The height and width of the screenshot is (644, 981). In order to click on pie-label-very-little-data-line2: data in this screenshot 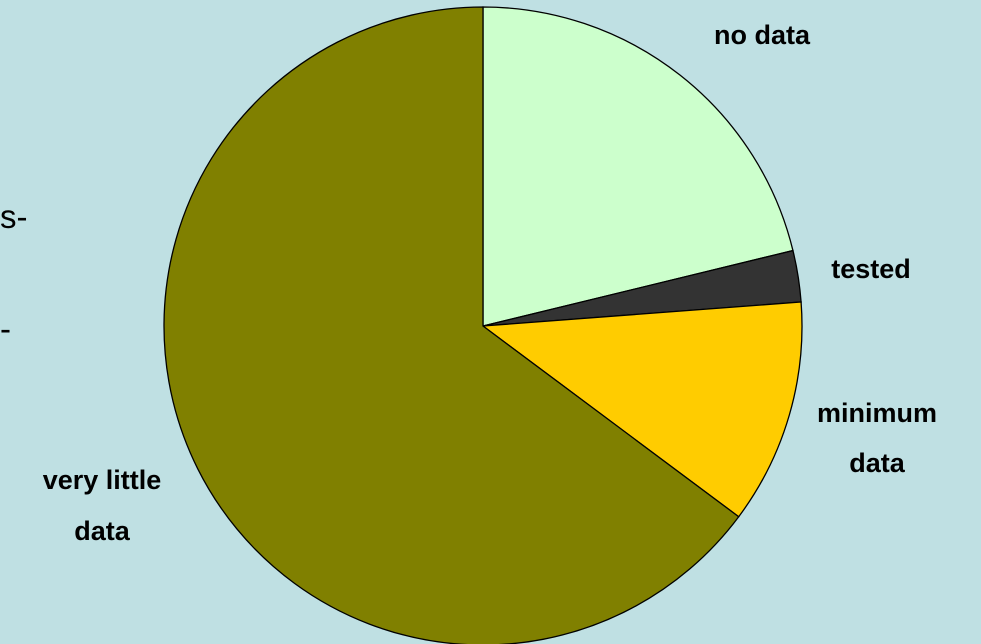, I will do `click(102, 531)`.